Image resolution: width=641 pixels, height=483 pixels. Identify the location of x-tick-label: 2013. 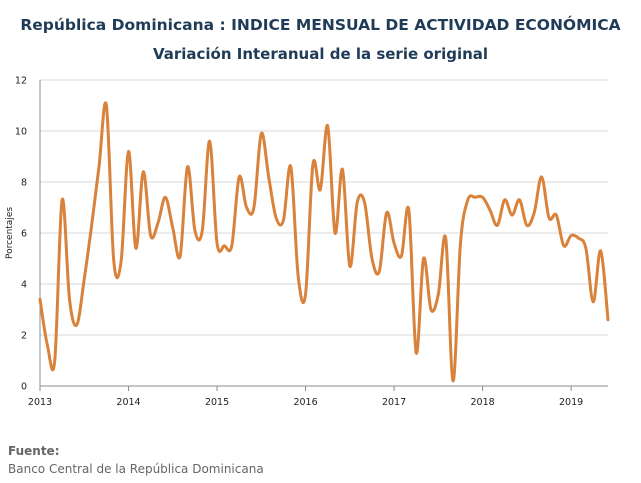
(40, 402).